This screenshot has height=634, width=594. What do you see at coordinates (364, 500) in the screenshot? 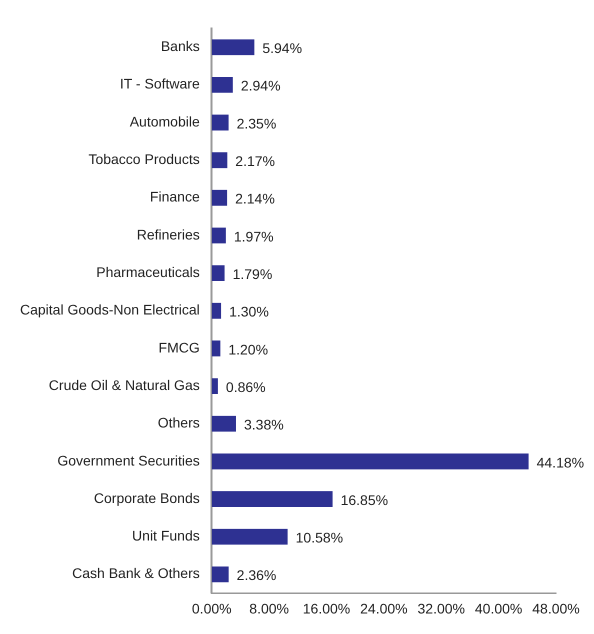
I see `data-label: 16.85%` at bounding box center [364, 500].